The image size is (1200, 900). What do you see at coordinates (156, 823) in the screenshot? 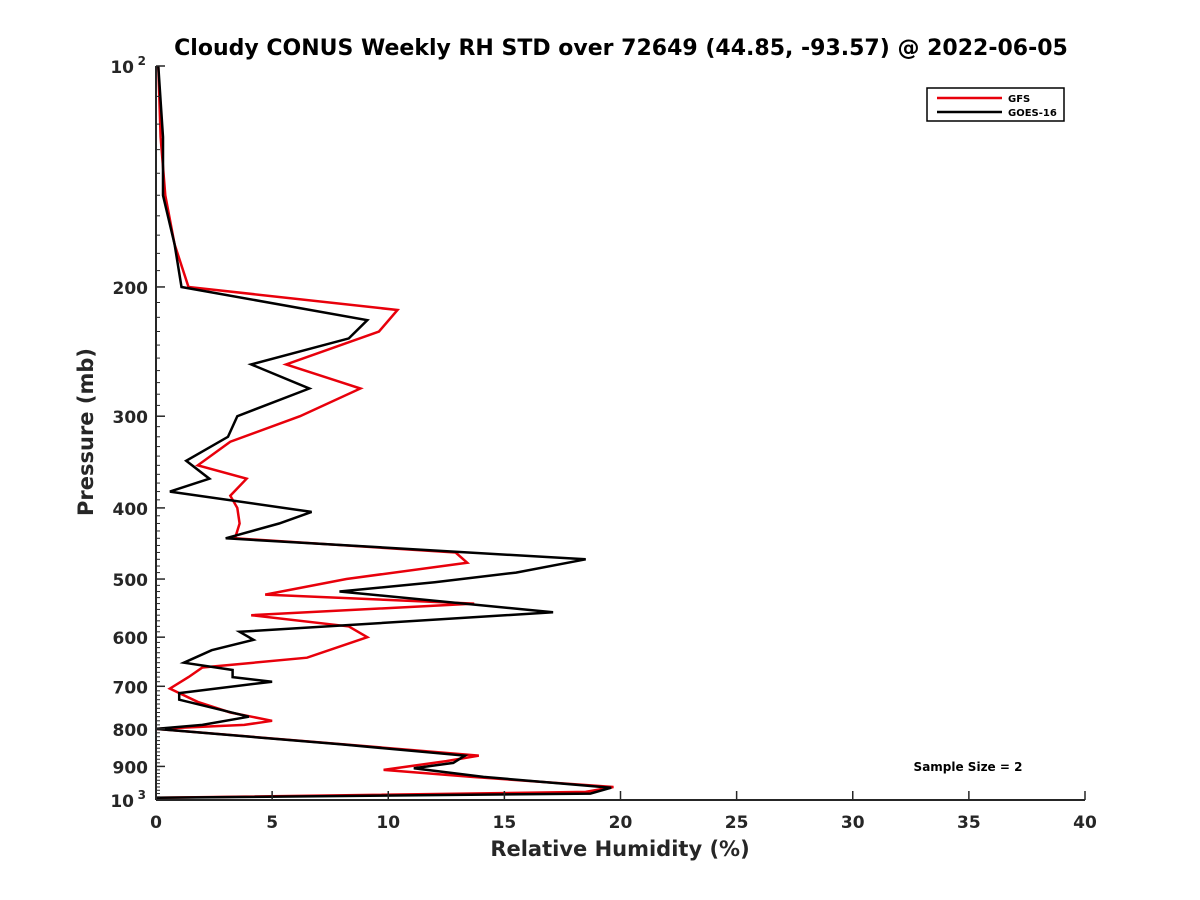
I see `x-tick-label: 0` at bounding box center [156, 823].